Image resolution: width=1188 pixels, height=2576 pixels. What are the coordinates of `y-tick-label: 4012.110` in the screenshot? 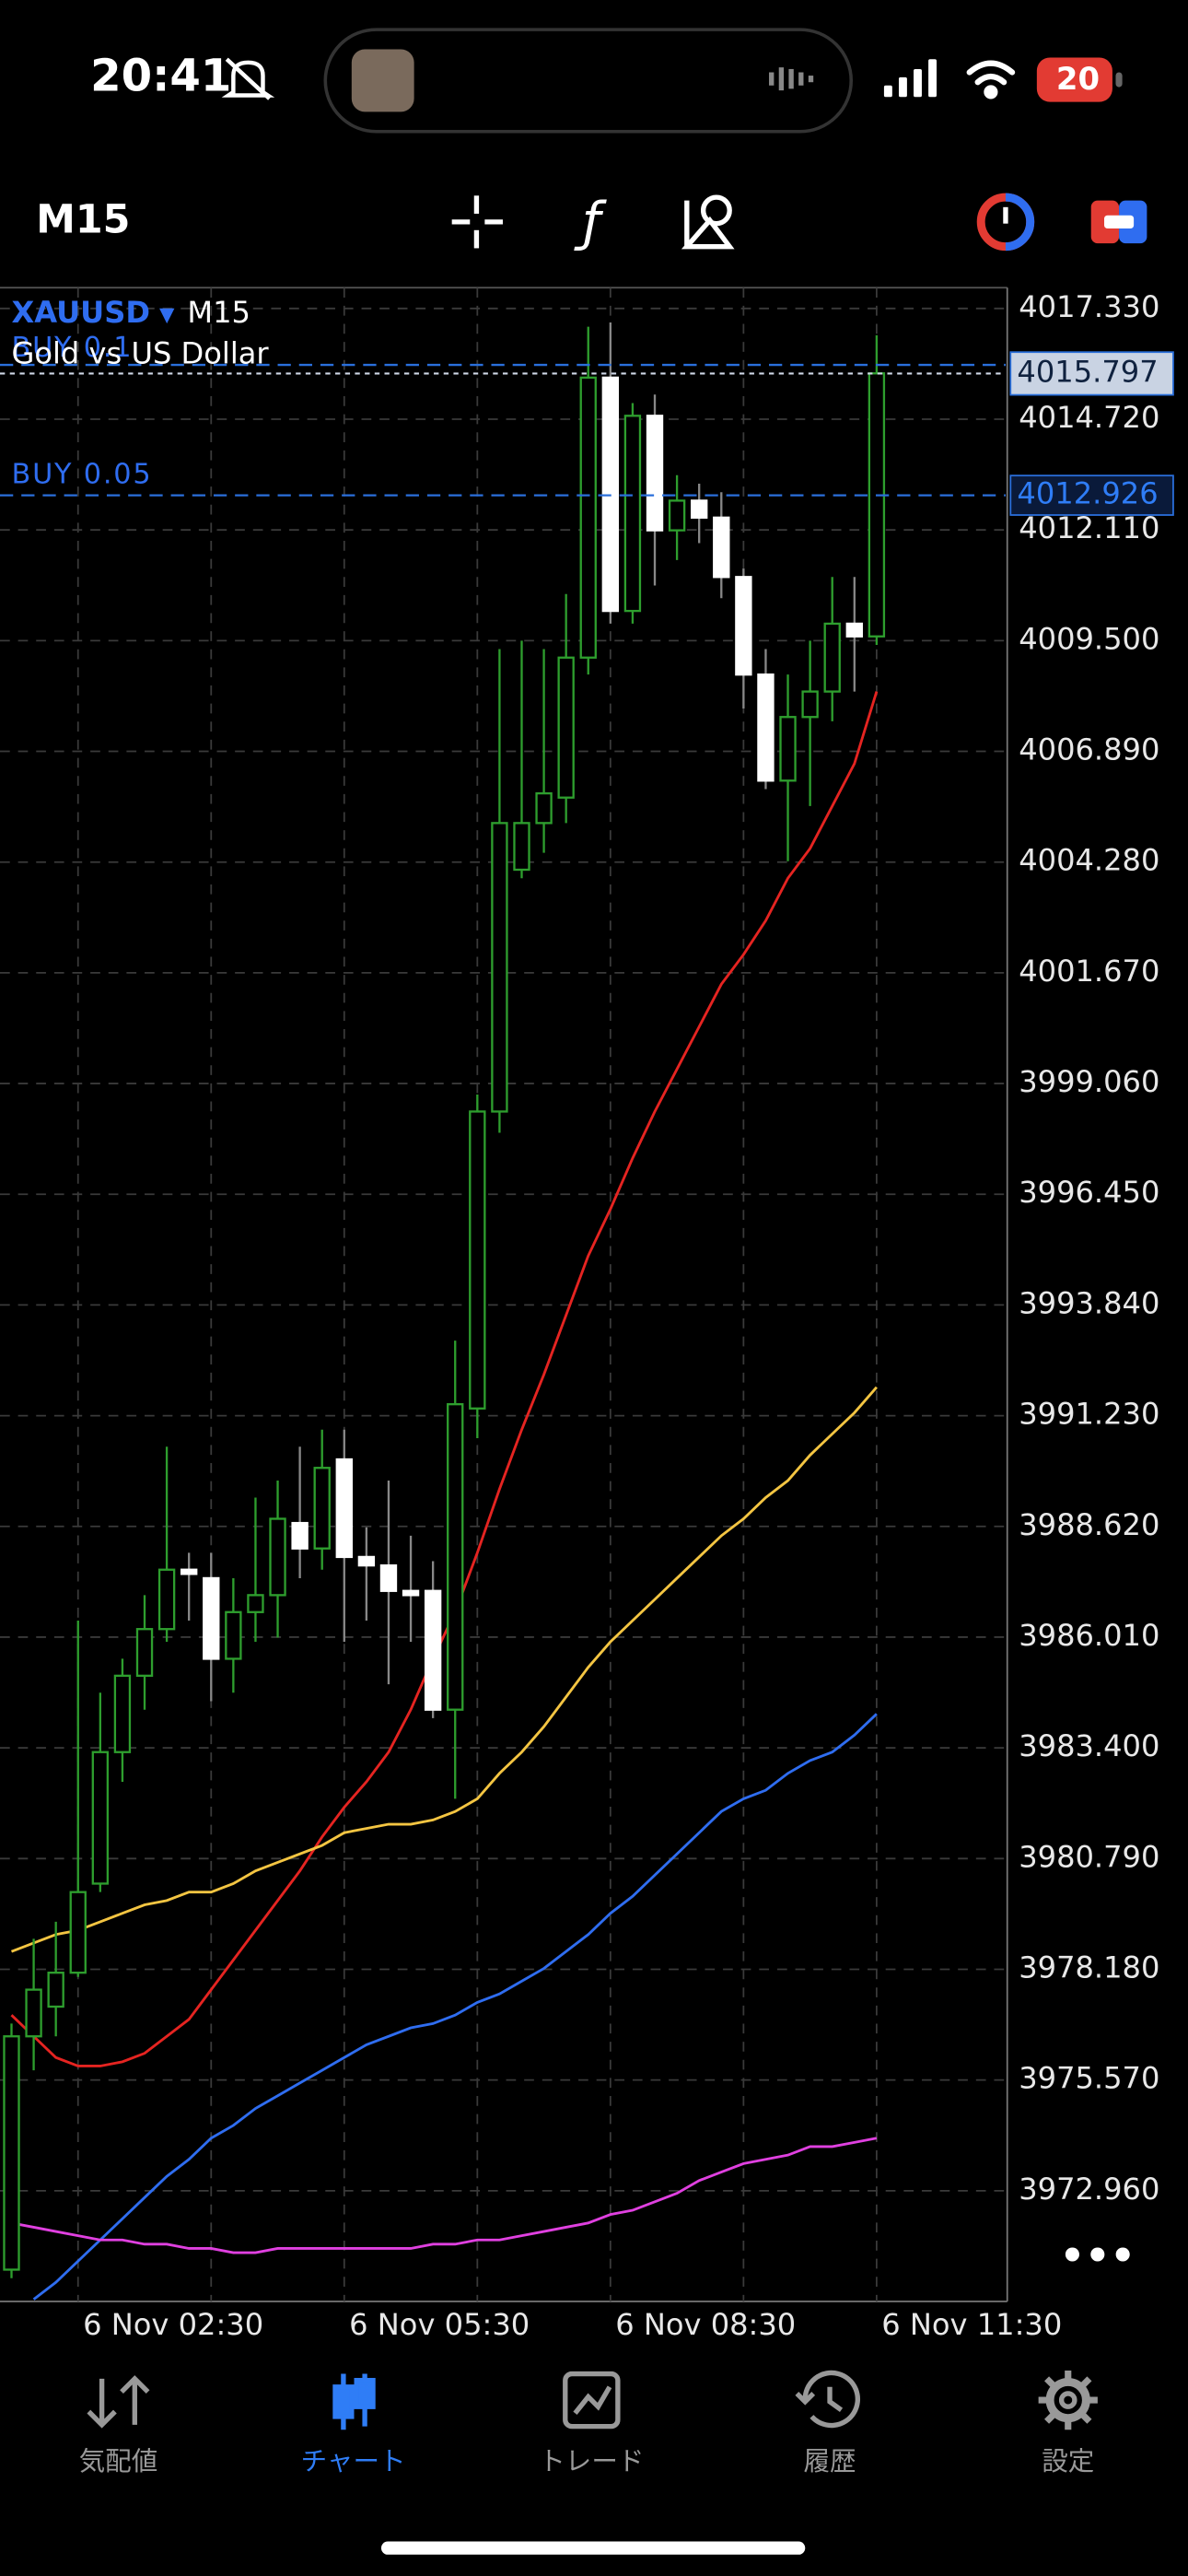 It's located at (1089, 527).